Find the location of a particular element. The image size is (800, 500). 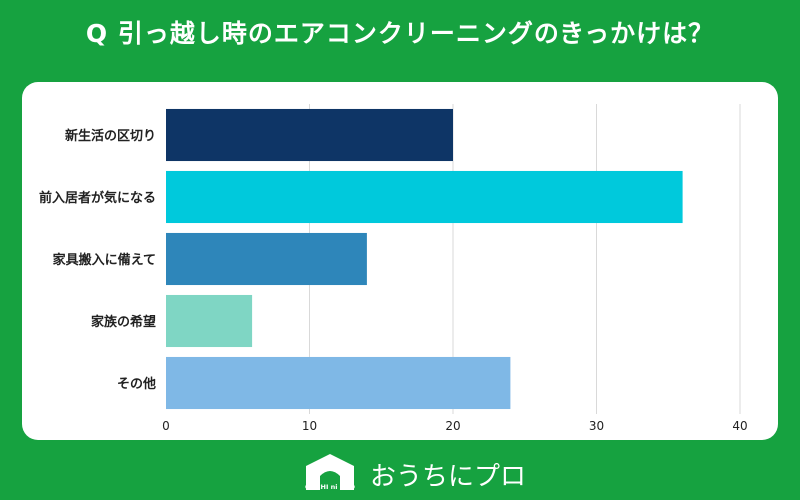

x-tick-label: 30 is located at coordinates (596, 426).